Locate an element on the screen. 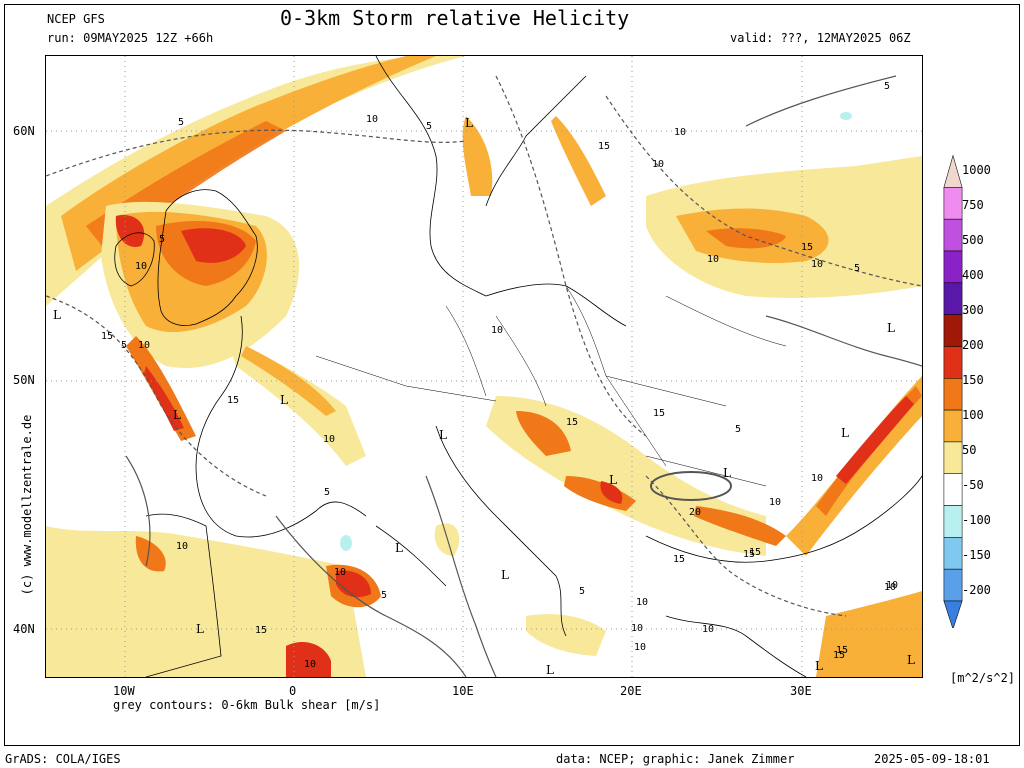  colorbar-label: 750 is located at coordinates (973, 205).